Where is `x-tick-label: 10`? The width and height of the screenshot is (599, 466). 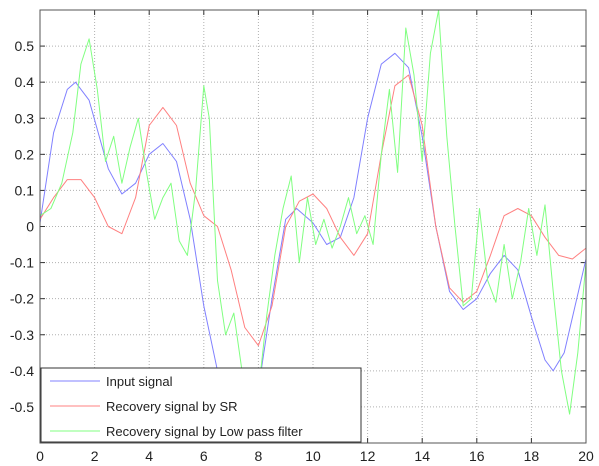
x-tick-label: 10 is located at coordinates (313, 456).